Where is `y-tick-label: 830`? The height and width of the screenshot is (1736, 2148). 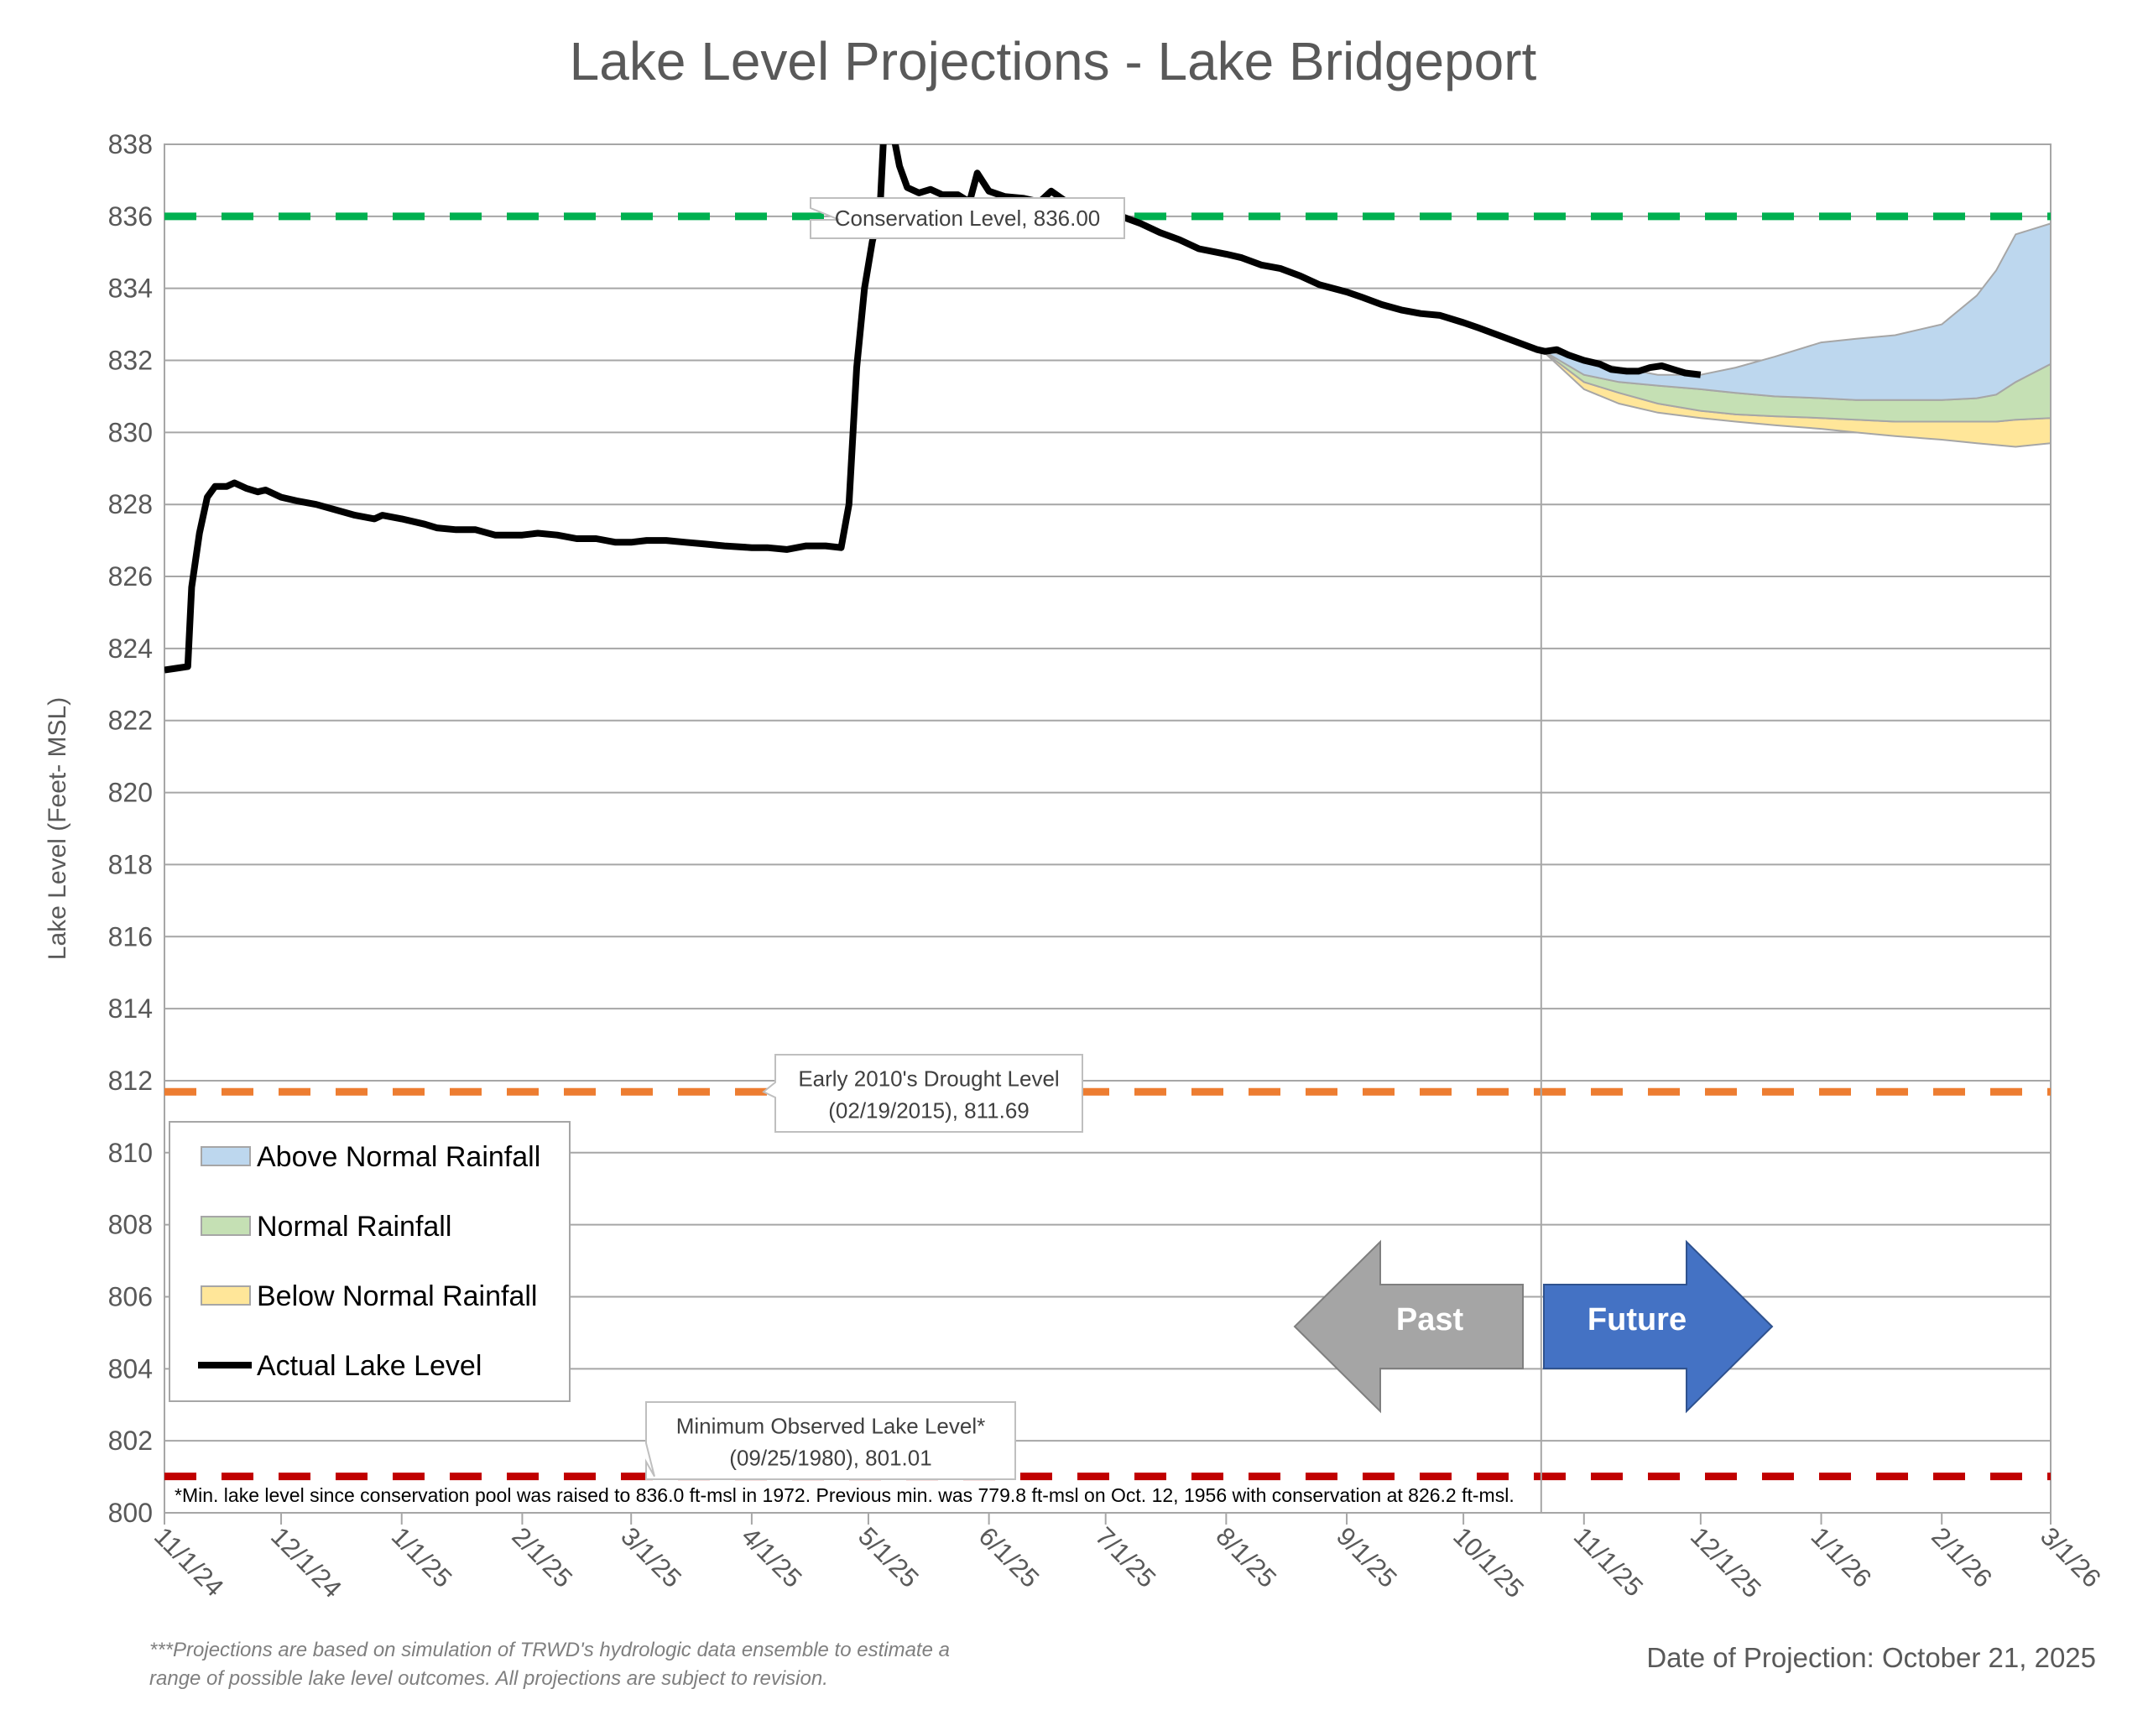 y-tick-label: 830 is located at coordinates (131, 432).